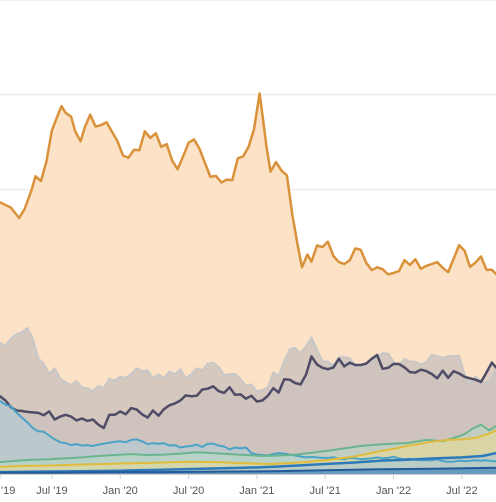  What do you see at coordinates (393, 491) in the screenshot?
I see `x-tick-label: Jan '22` at bounding box center [393, 491].